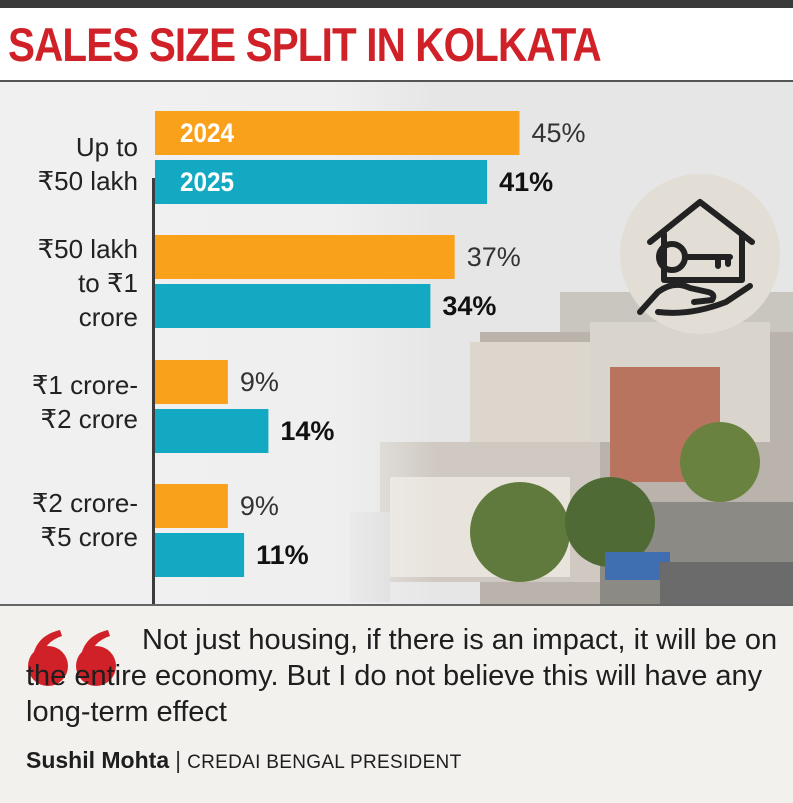 Image resolution: width=793 pixels, height=803 pixels. I want to click on house-key-hand-icon, so click(696, 257).